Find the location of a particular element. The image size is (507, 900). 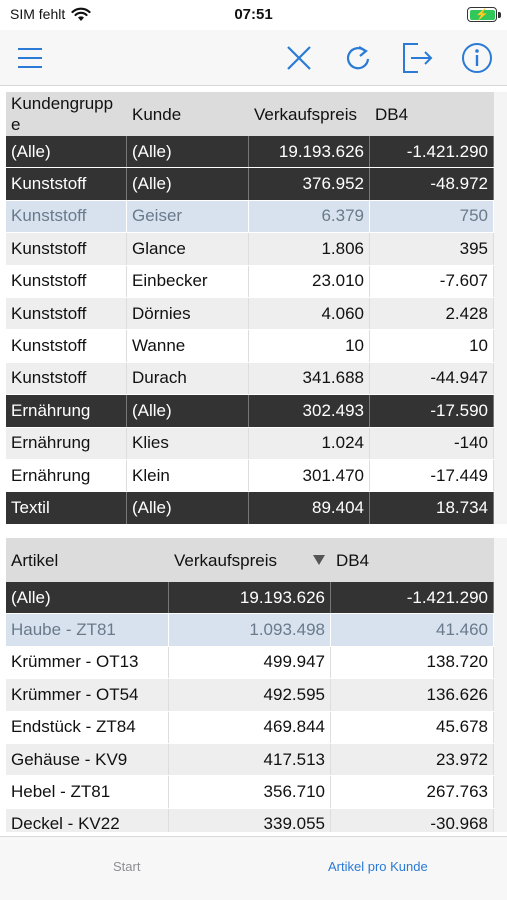

table-row: Endstück - ZT84 469.844 45.678 is located at coordinates (250, 727).